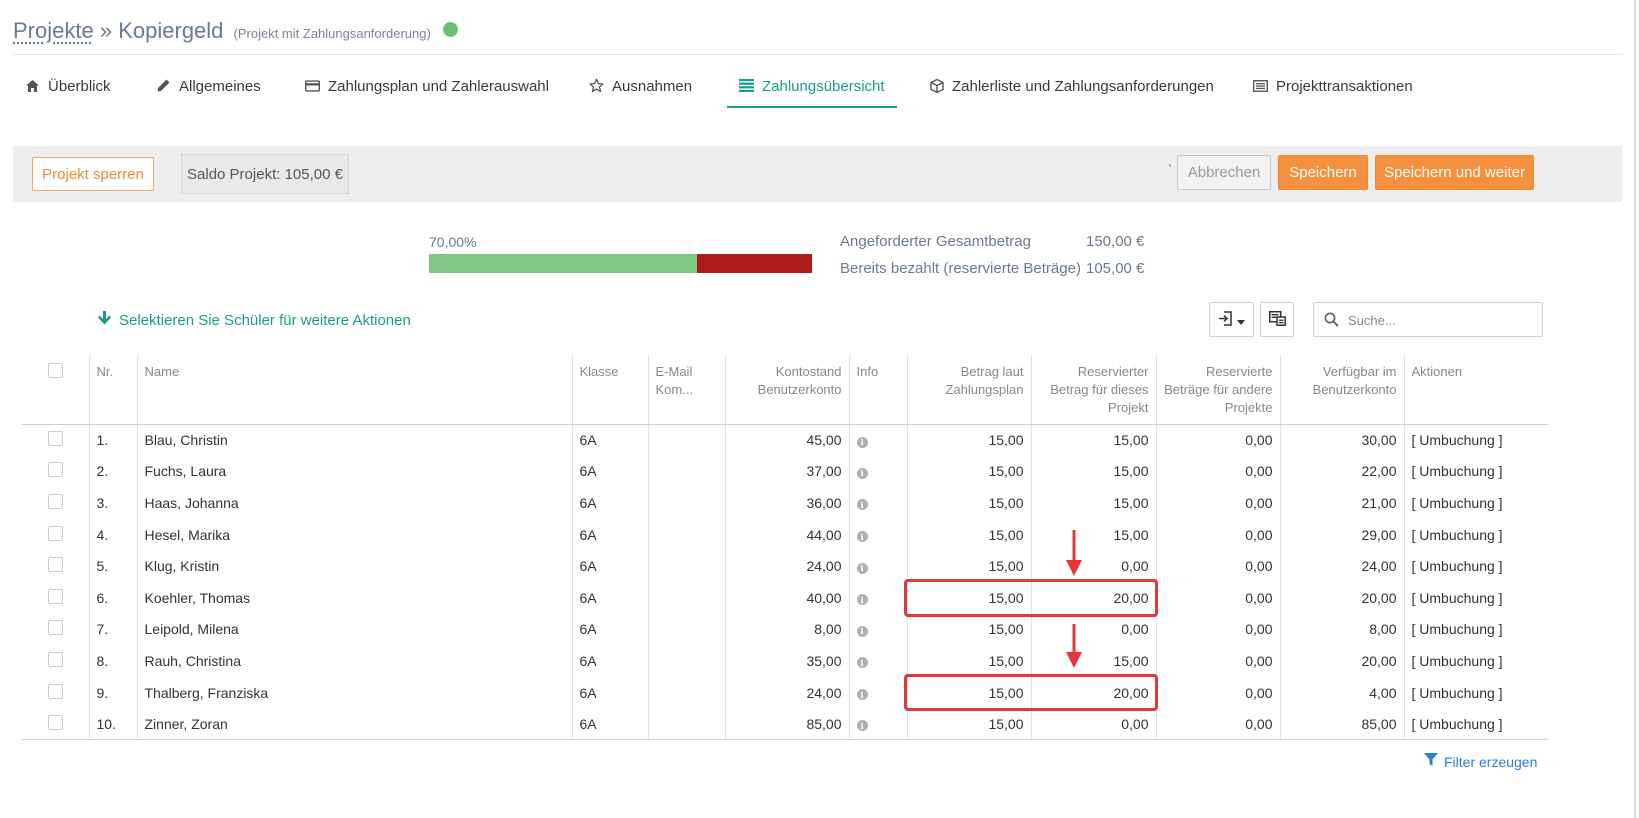 The image size is (1639, 818). I want to click on star-icon, so click(596, 85).